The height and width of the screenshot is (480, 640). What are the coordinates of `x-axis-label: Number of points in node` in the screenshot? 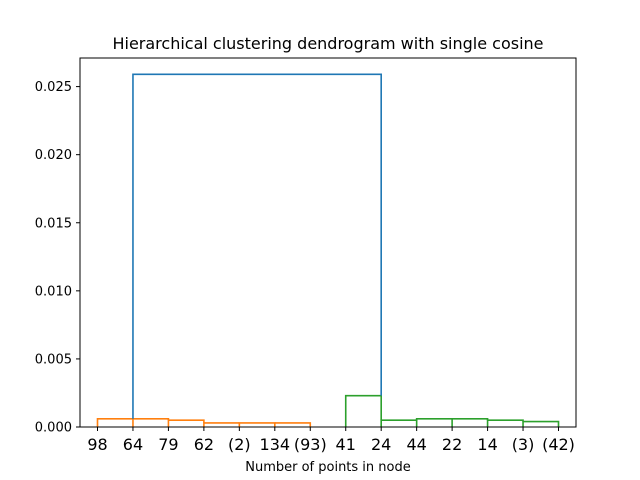 It's located at (328, 467).